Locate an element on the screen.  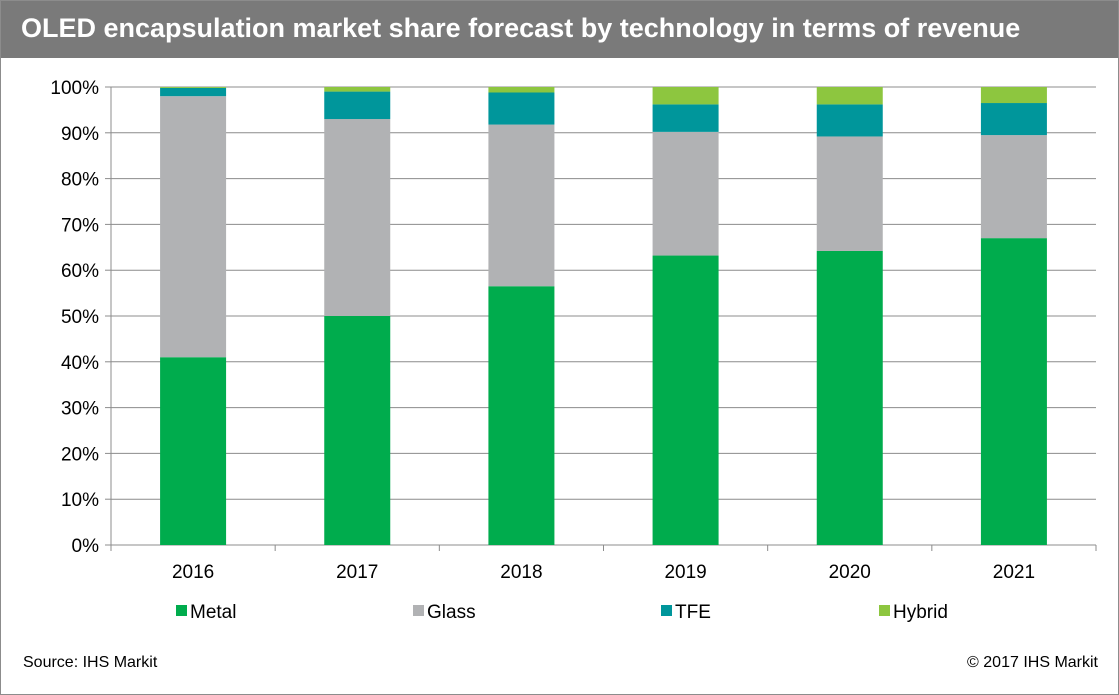
bar-tfe-2016 is located at coordinates (193, 92).